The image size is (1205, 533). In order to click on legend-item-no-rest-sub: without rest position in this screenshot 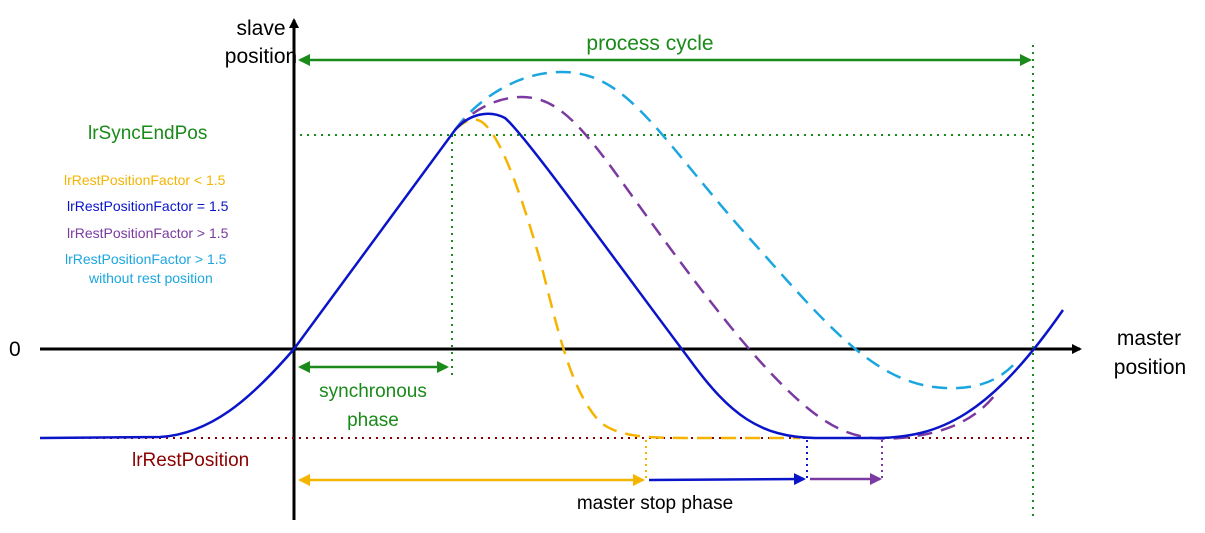, I will do `click(151, 278)`.